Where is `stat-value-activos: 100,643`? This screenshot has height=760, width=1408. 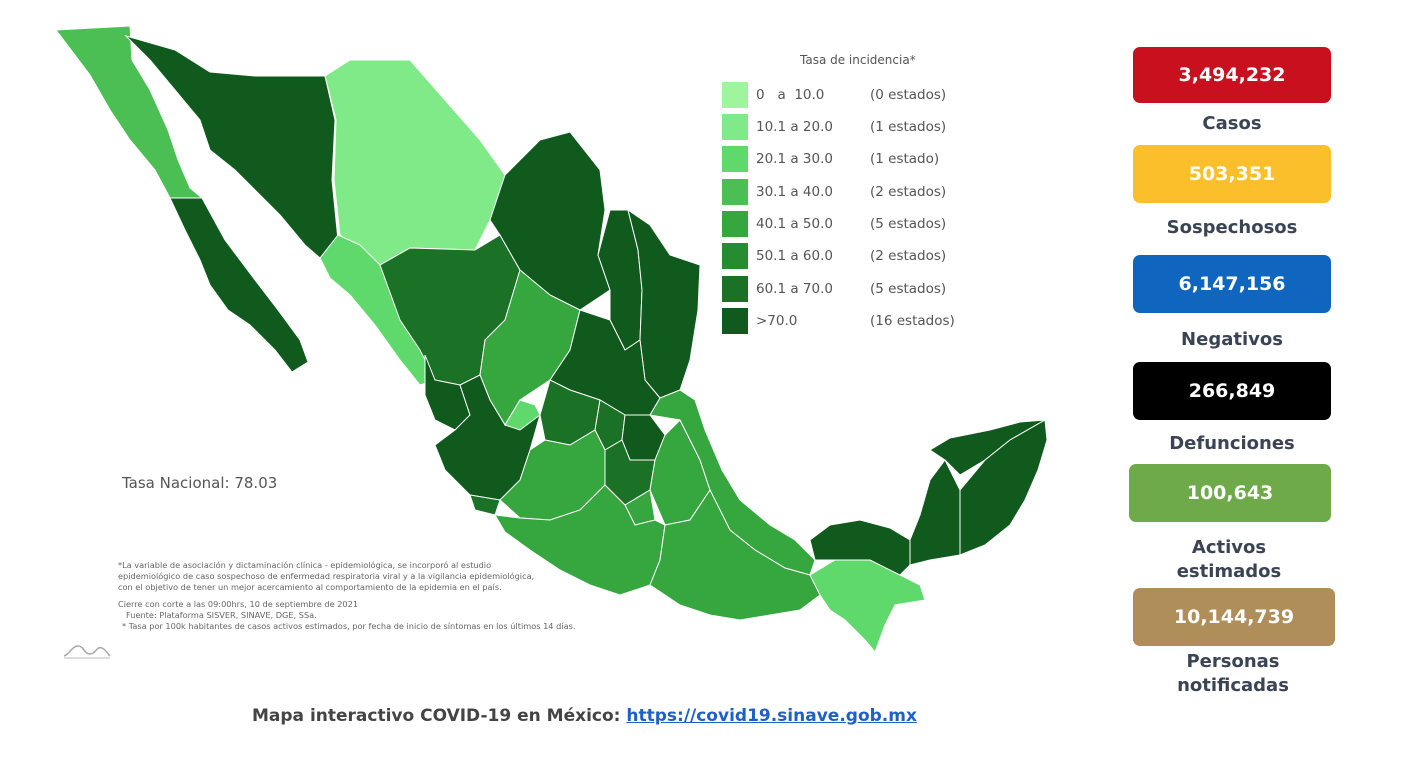
stat-value-activos: 100,643 is located at coordinates (1230, 493).